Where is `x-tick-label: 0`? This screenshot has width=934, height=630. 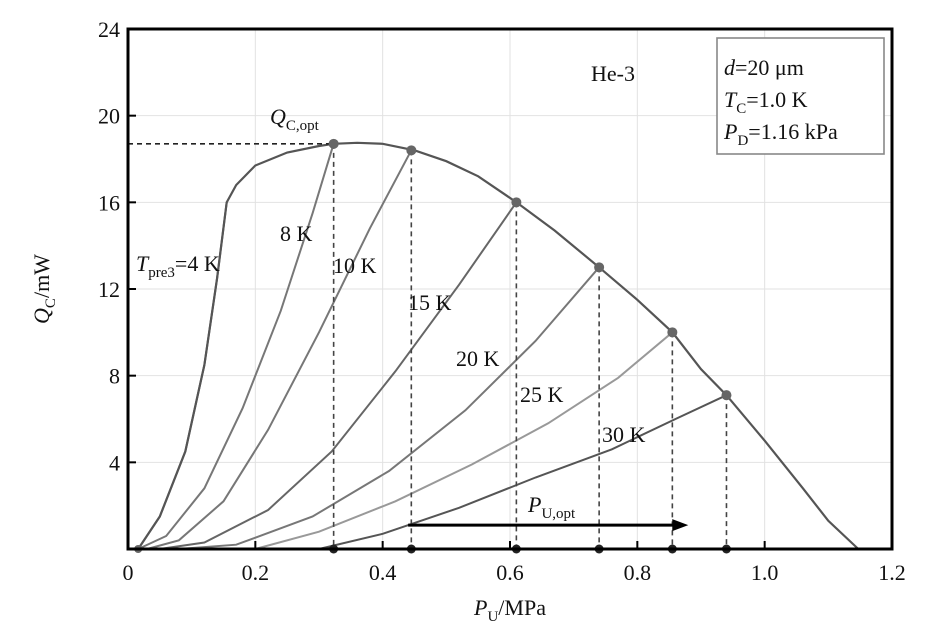 x-tick-label: 0 is located at coordinates (128, 572).